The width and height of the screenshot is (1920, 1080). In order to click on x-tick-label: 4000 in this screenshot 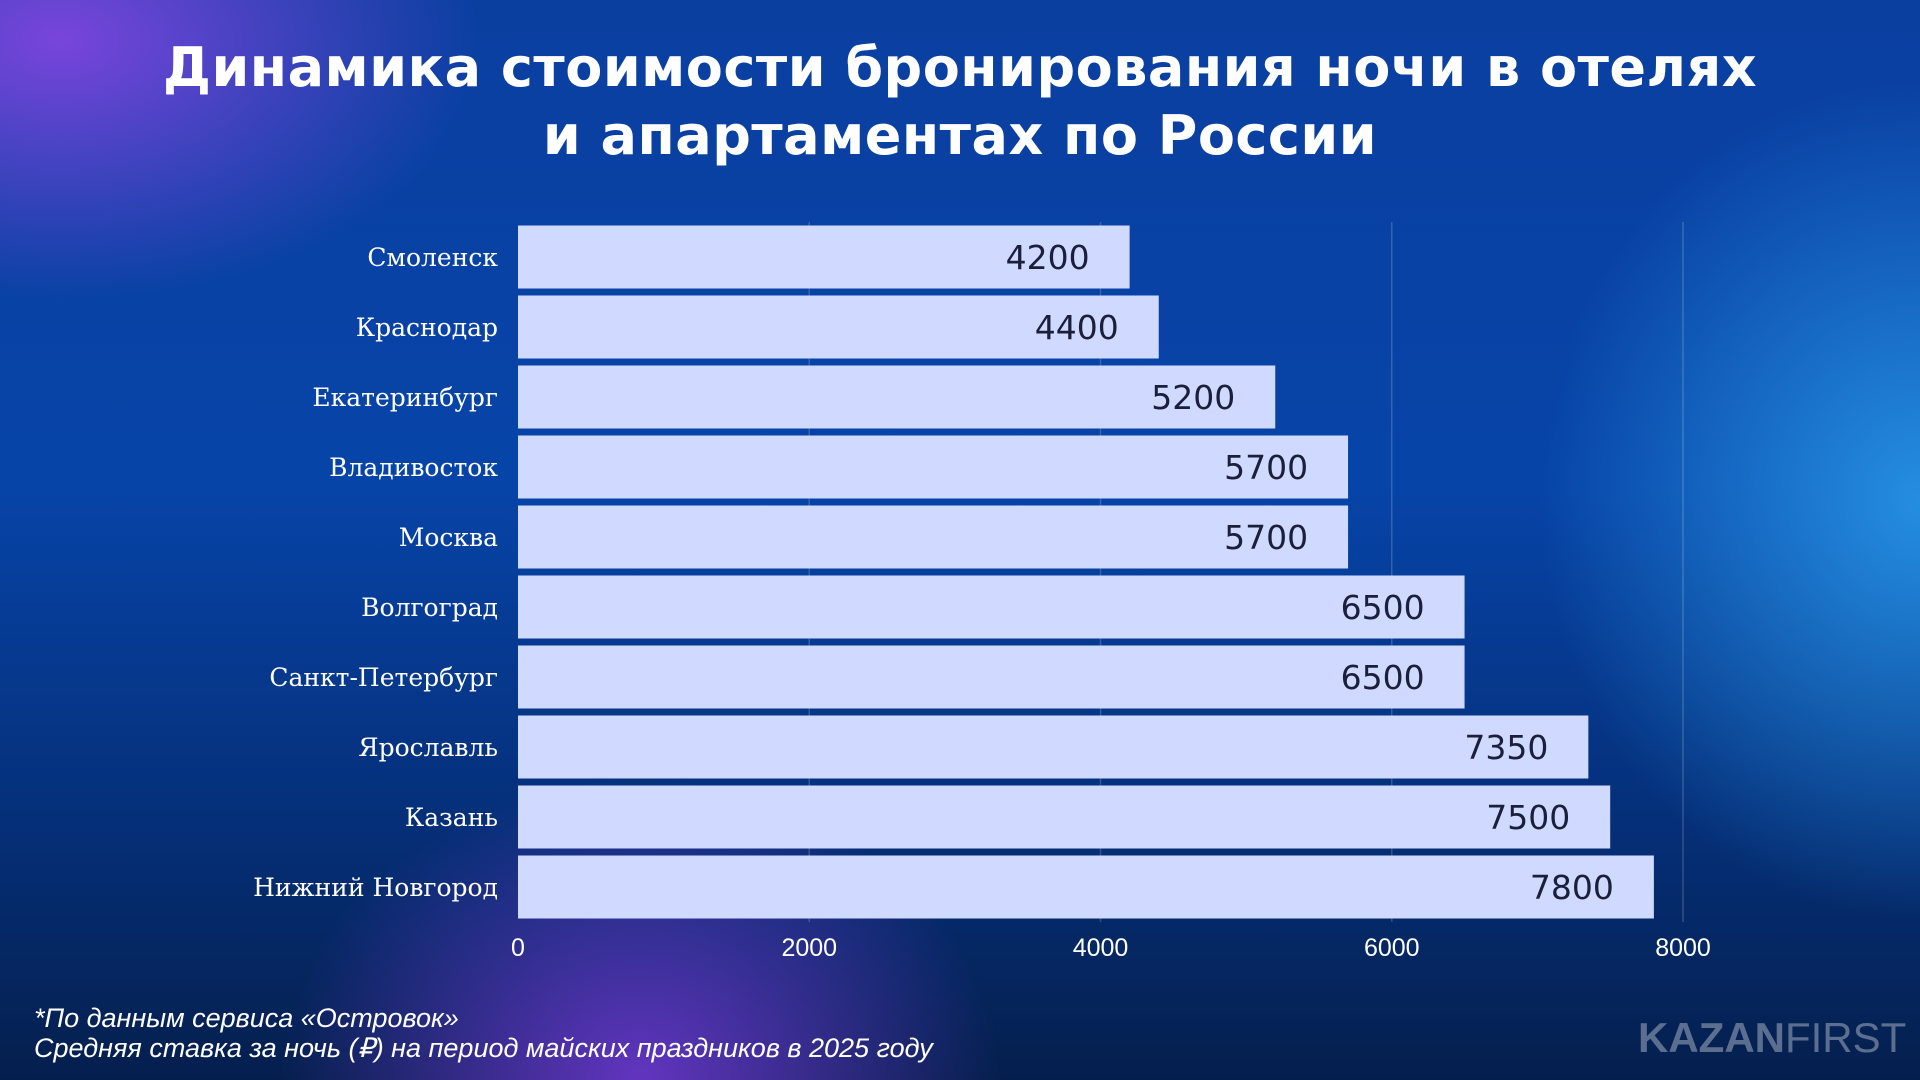, I will do `click(1101, 948)`.